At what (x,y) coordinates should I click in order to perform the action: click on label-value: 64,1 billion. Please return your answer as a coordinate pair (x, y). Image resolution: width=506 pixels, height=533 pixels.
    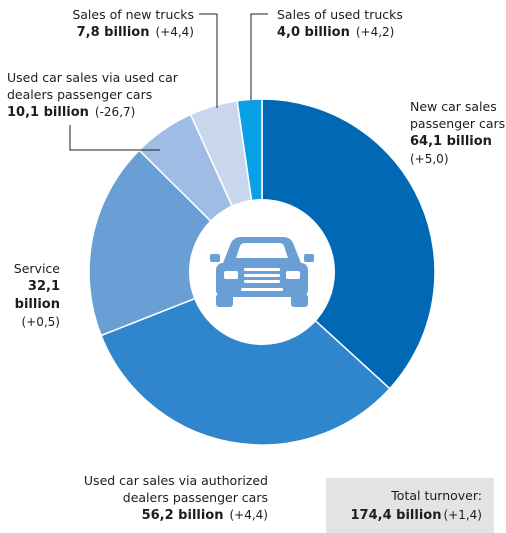
    Looking at the image, I should click on (451, 141).